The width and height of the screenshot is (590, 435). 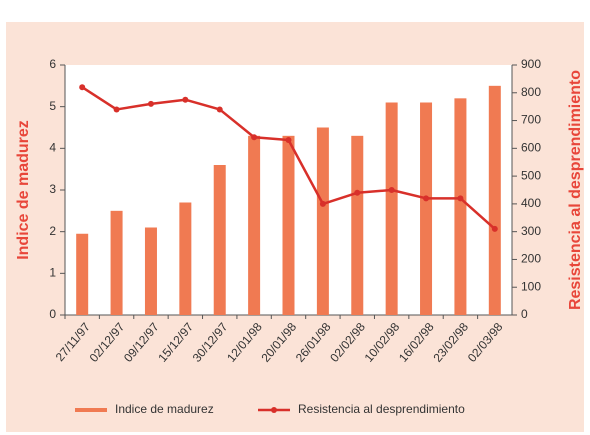 What do you see at coordinates (52, 314) in the screenshot?
I see `y-tick-label: 0` at bounding box center [52, 314].